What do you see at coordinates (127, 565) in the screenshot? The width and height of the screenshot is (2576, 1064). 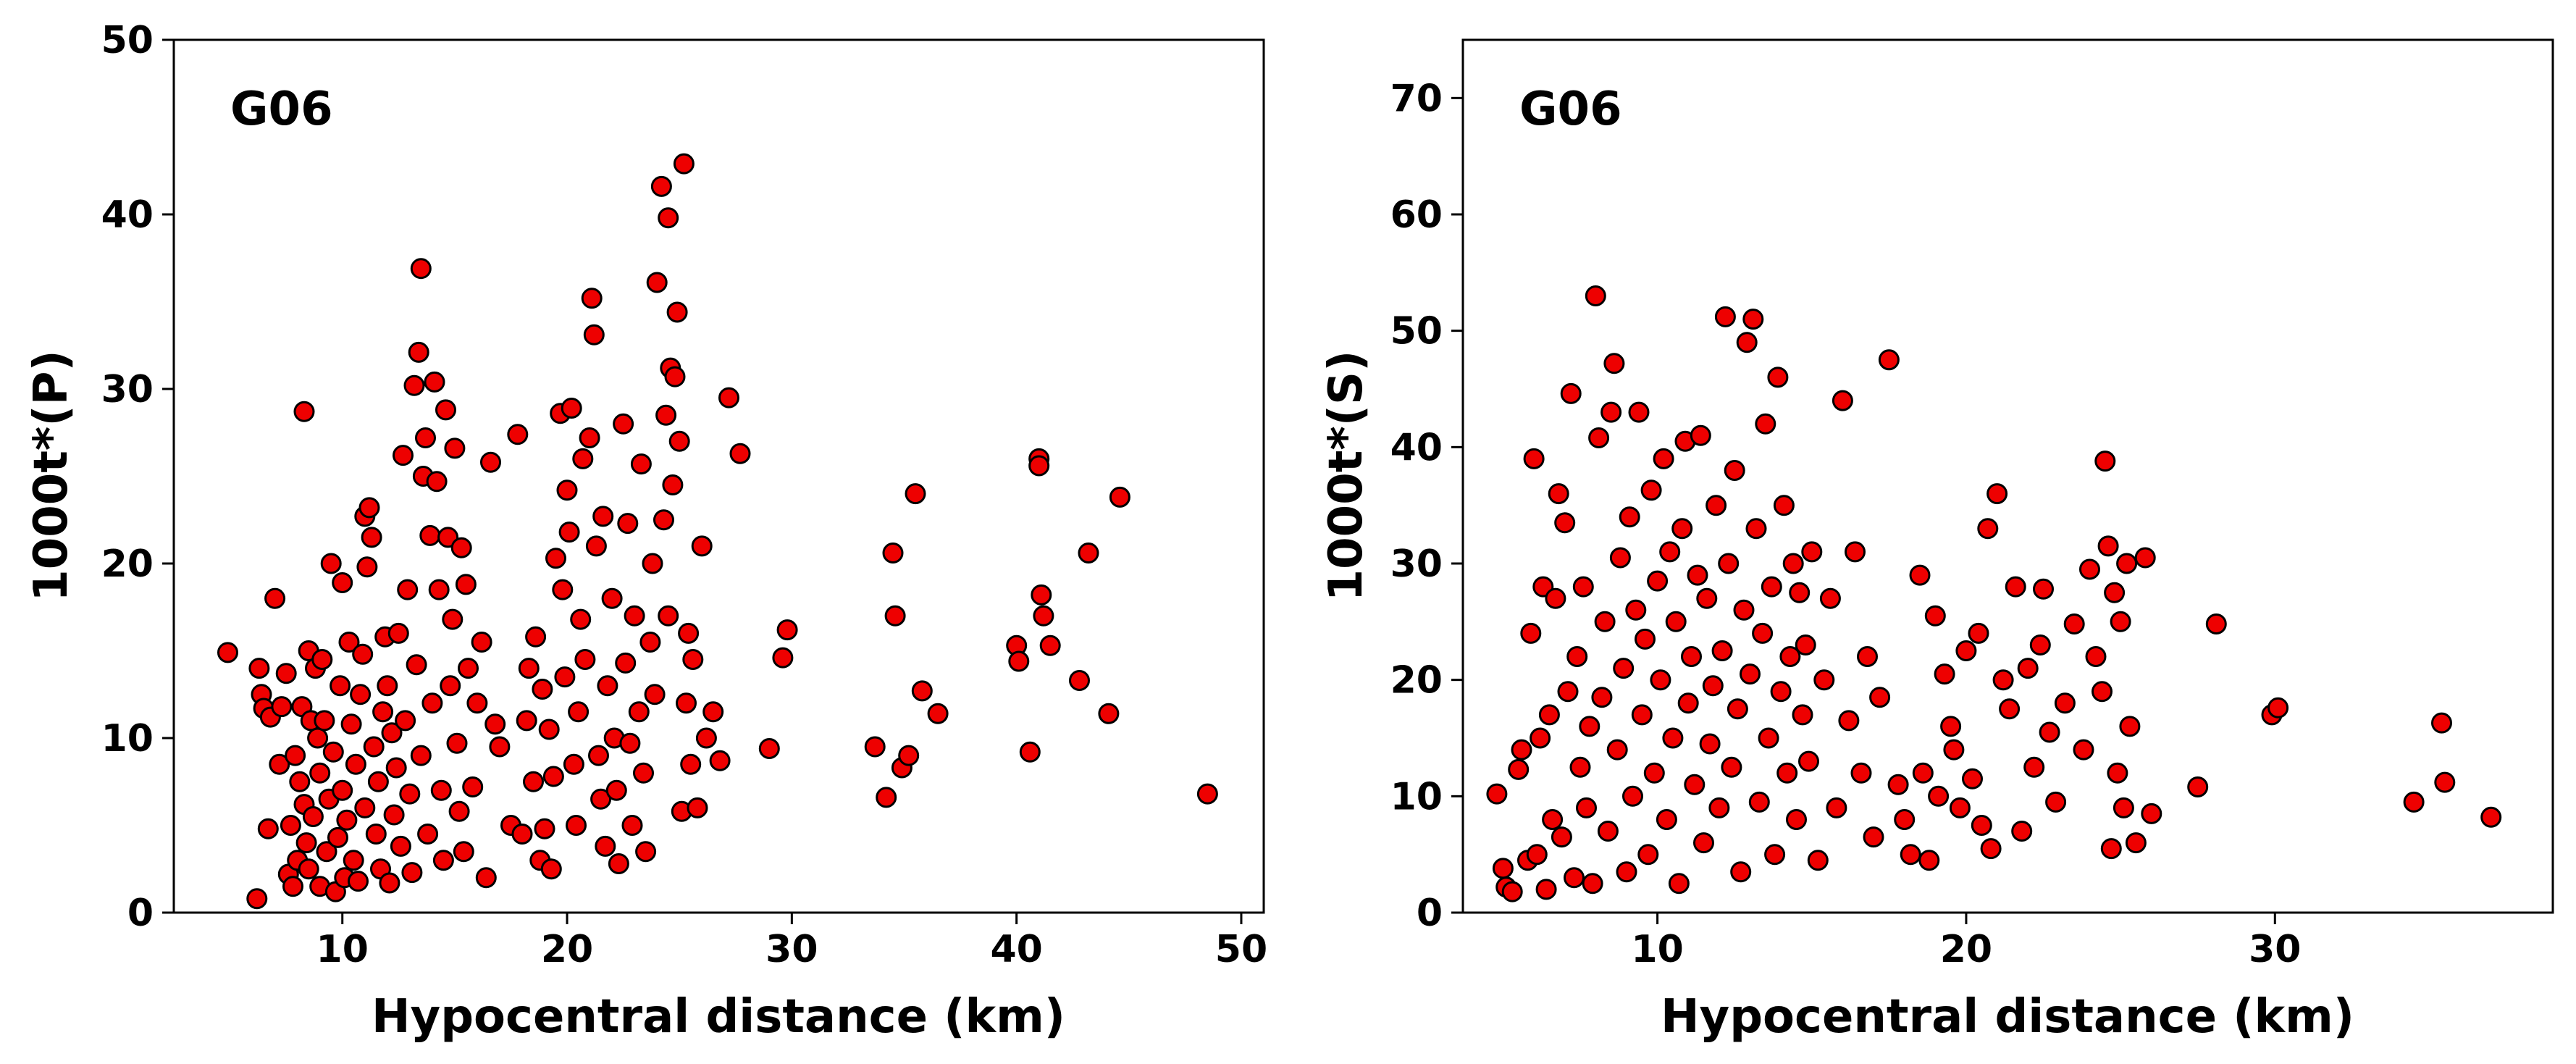 I see `y-tick-label: 20` at bounding box center [127, 565].